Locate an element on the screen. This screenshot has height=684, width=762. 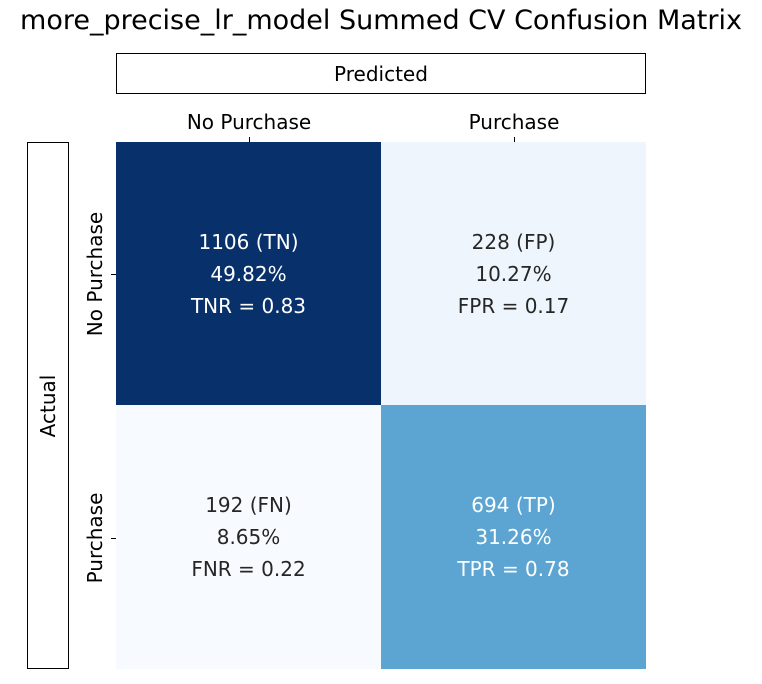
cell-percent: 49.82% is located at coordinates (248, 273).